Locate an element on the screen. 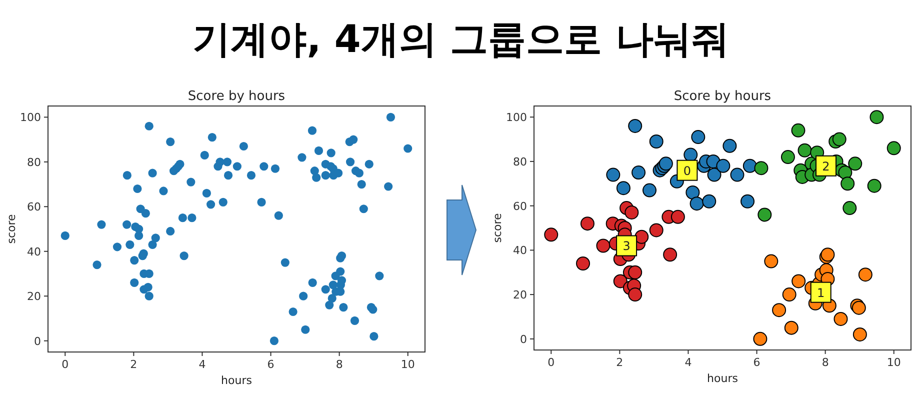 The image size is (922, 400). annotation: 2 is located at coordinates (826, 166).